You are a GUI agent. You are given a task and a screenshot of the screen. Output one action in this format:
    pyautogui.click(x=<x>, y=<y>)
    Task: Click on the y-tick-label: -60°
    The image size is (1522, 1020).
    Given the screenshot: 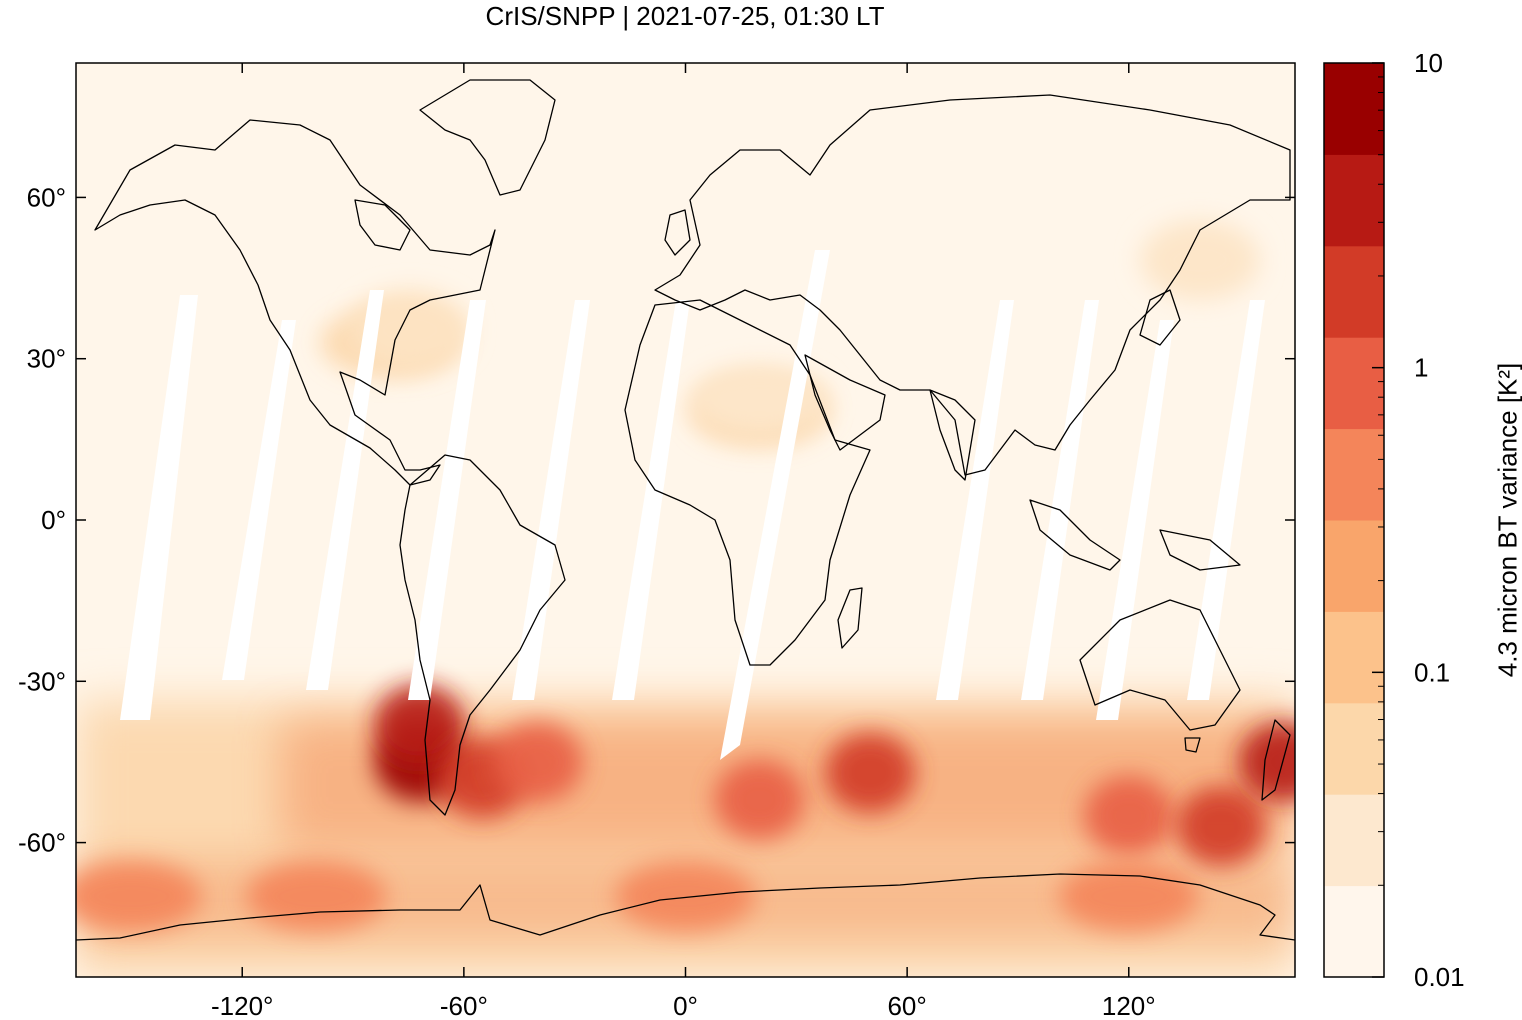 What is the action you would take?
    pyautogui.click(x=42, y=843)
    